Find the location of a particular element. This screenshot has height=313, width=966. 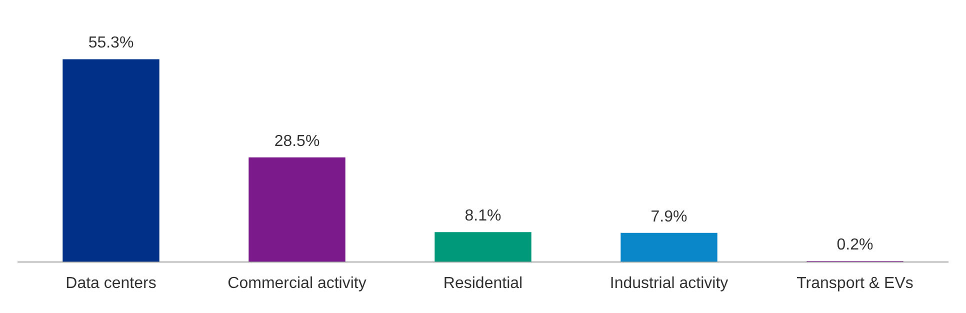

data-label: 8.1% is located at coordinates (483, 216).